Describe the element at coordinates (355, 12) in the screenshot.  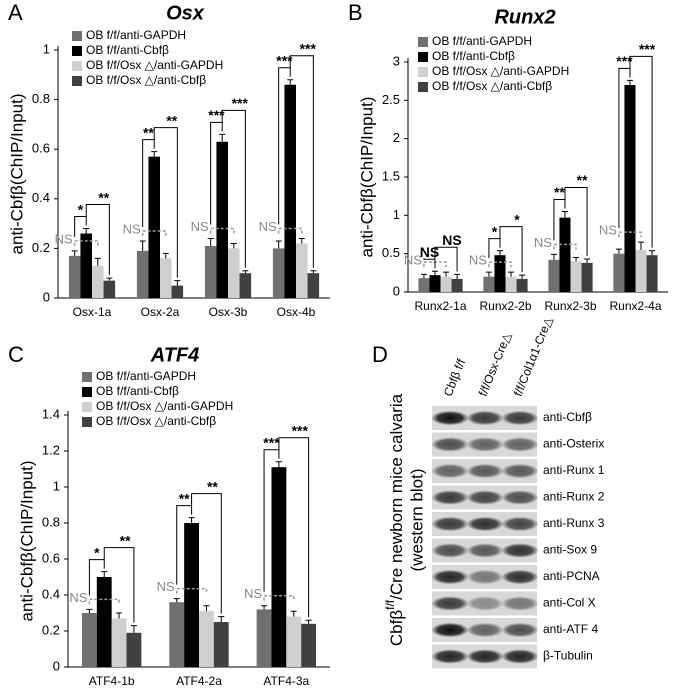
I see `panel-label: B` at that location.